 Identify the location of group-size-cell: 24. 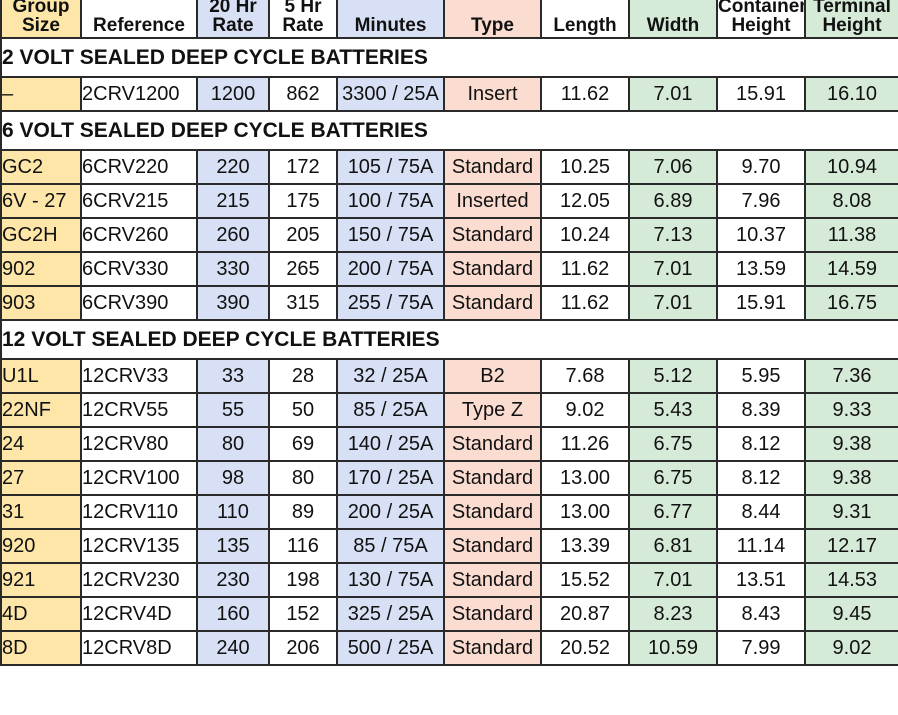
(41, 444).